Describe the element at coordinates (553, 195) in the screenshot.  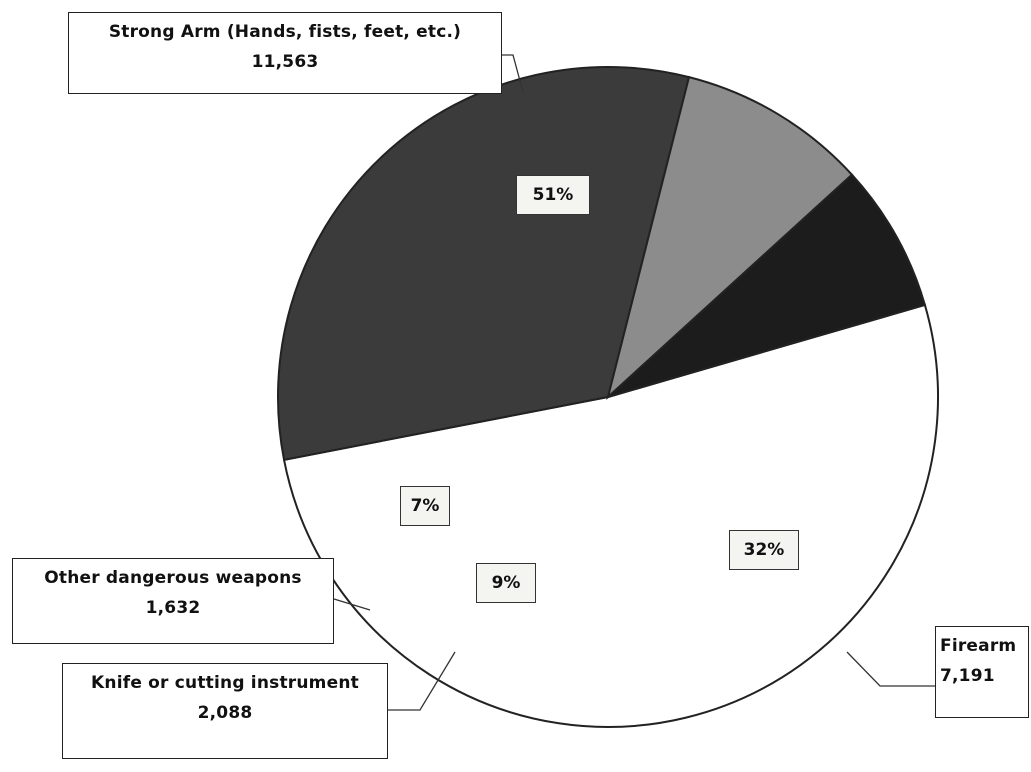
I see `percent-label-strong-arm: 51%` at that location.